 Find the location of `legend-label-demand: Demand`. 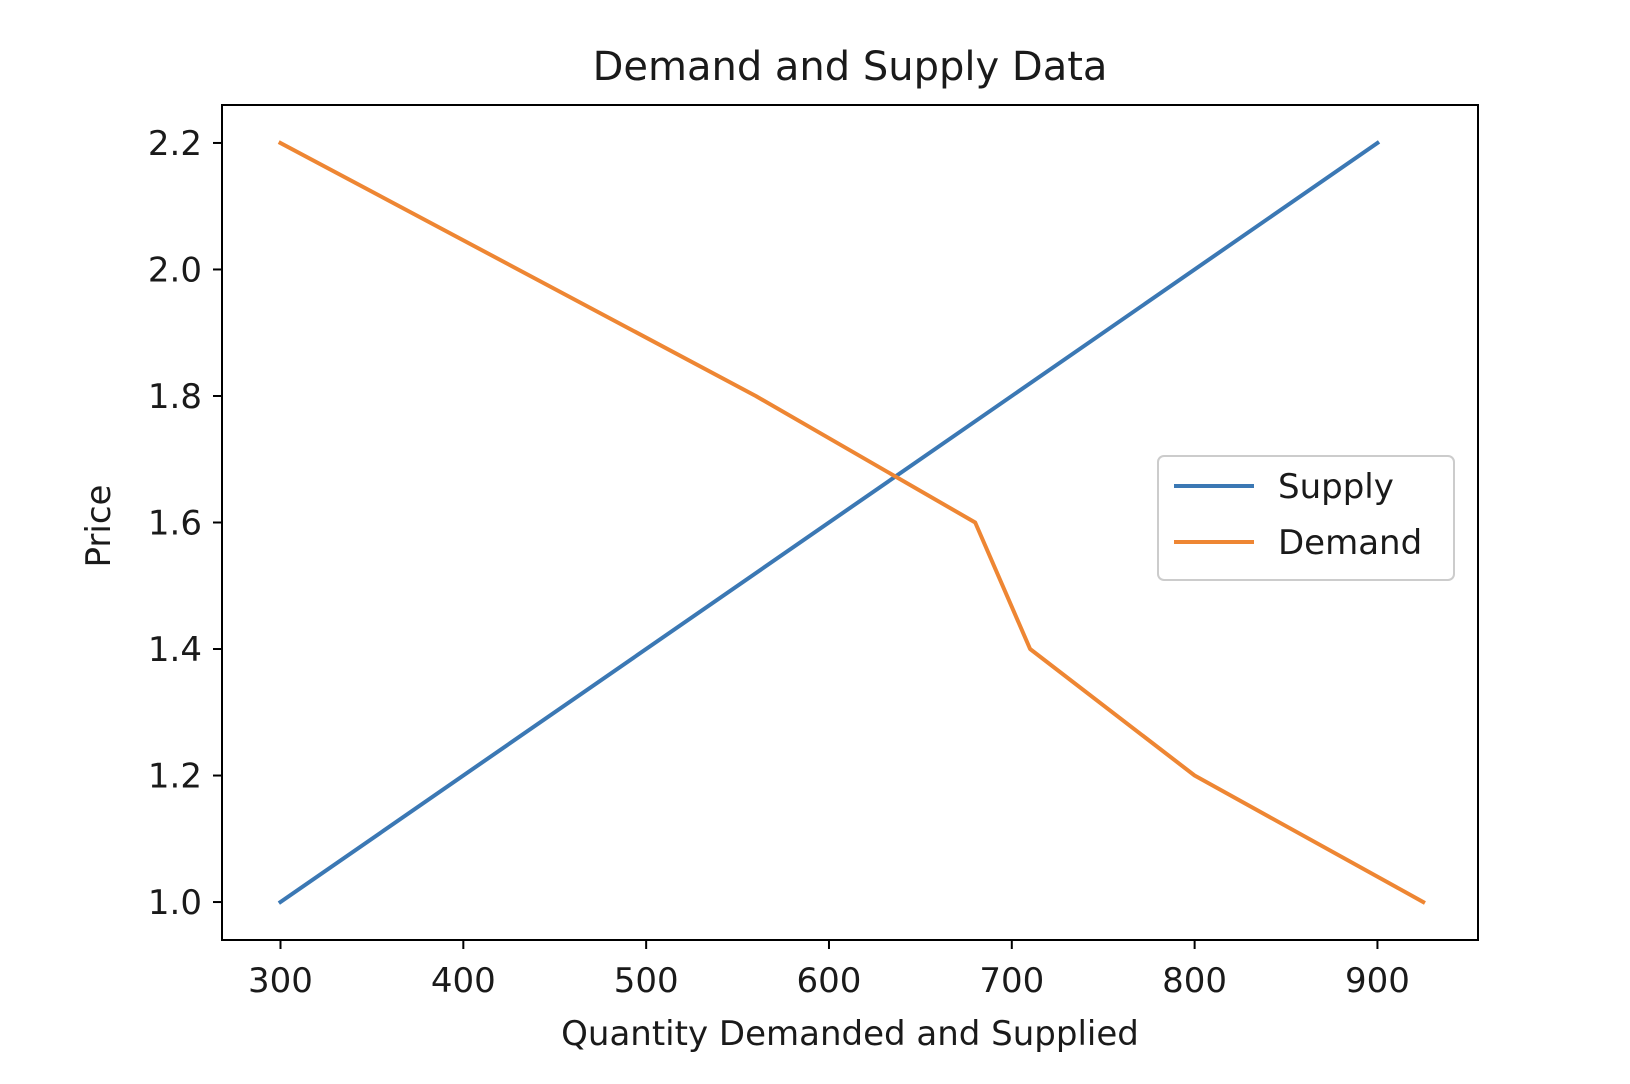

legend-label-demand: Demand is located at coordinates (1350, 543).